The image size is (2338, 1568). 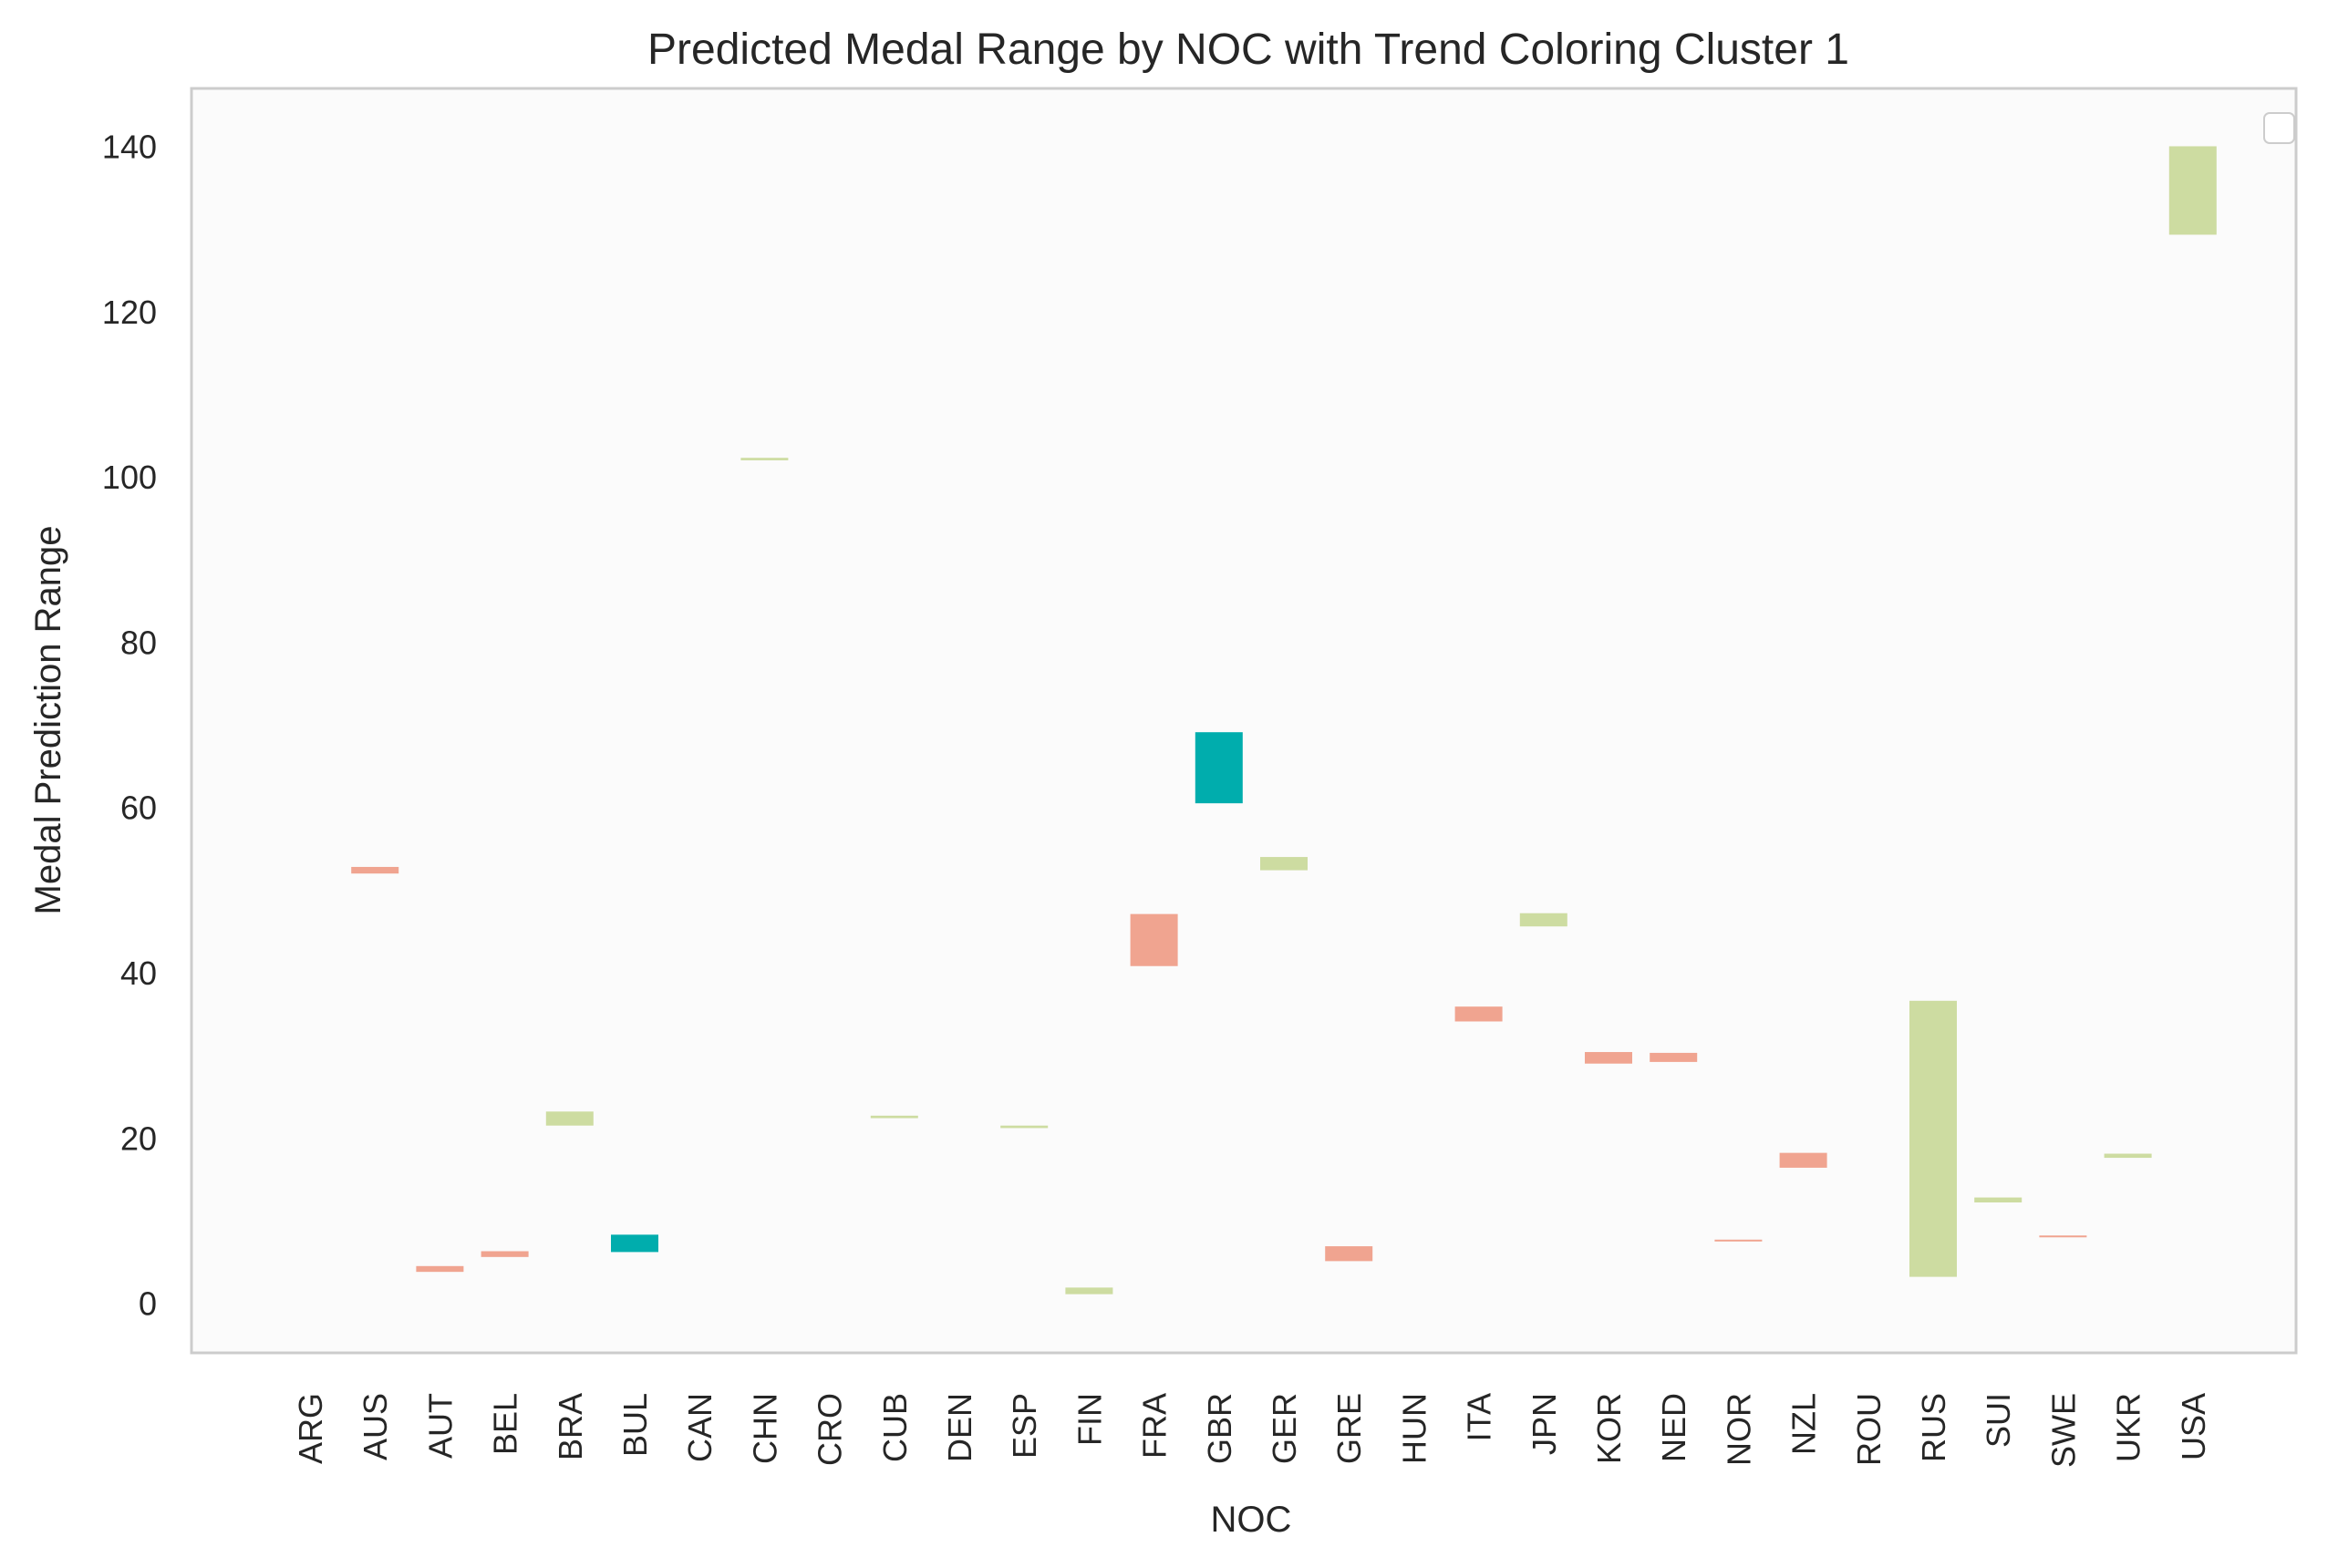 I want to click on x-tick-label: FIN, so click(x=1089, y=1419).